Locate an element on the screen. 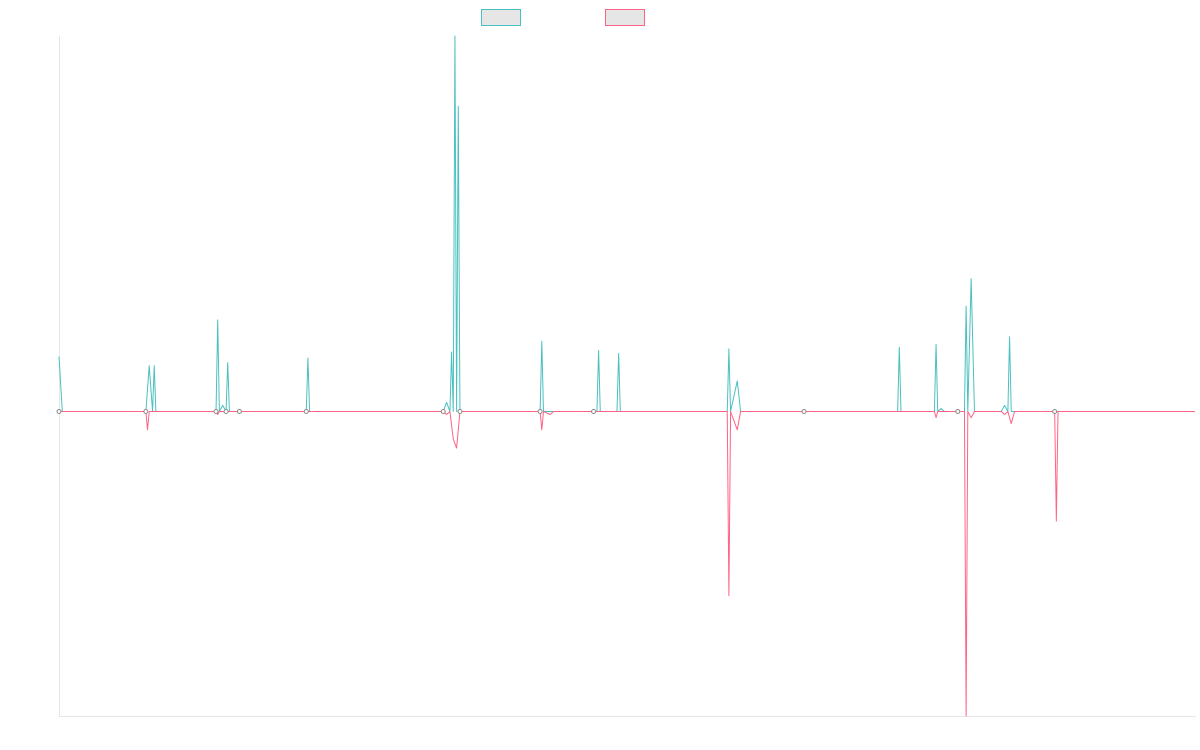 The width and height of the screenshot is (1200, 750). marker-layer is located at coordinates (557, 411).